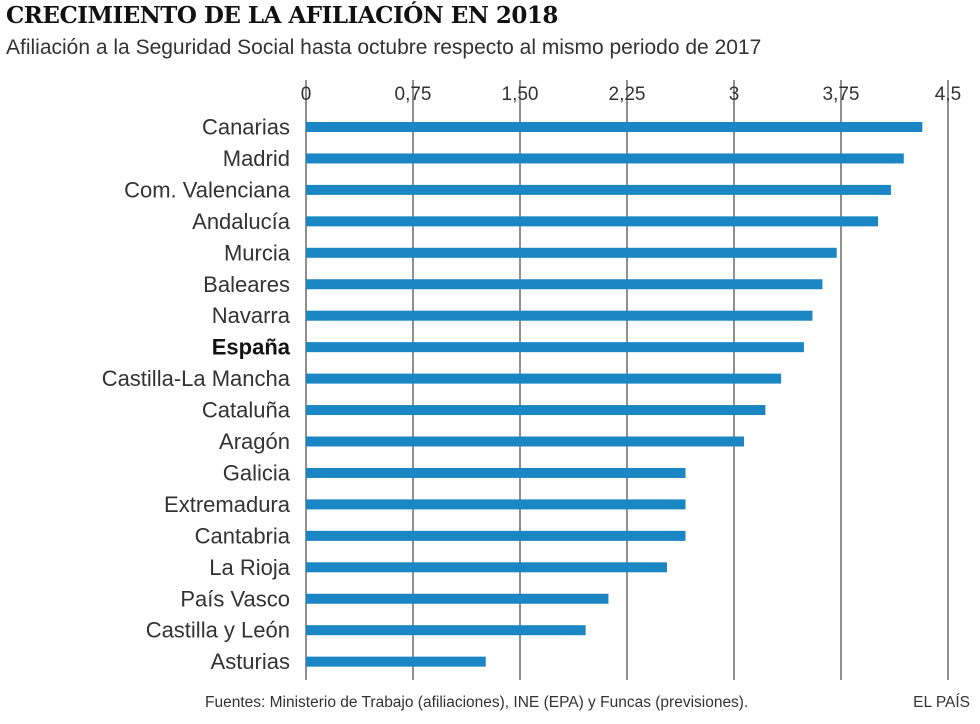  I want to click on category-label: Asturias, so click(250, 661).